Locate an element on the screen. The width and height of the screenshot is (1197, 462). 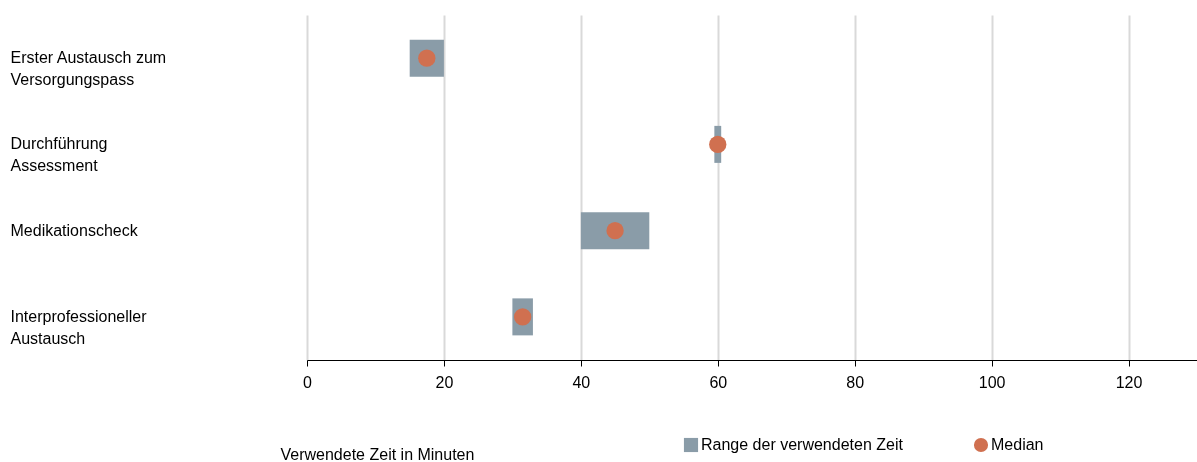
x-tick-label: 60 is located at coordinates (718, 382).